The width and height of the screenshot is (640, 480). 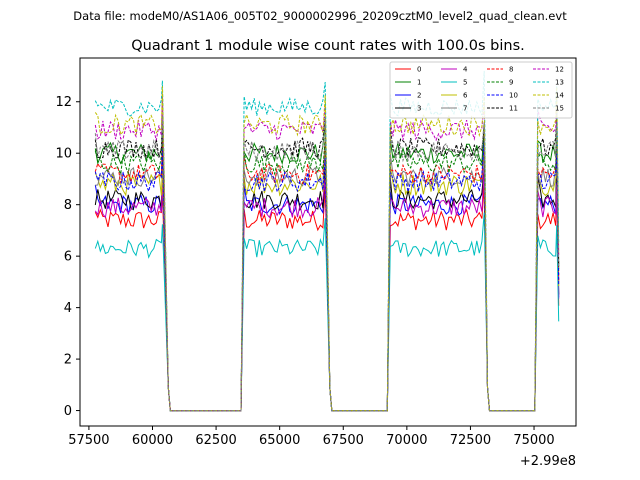 I want to click on legend-label-8: 8, so click(x=511, y=70).